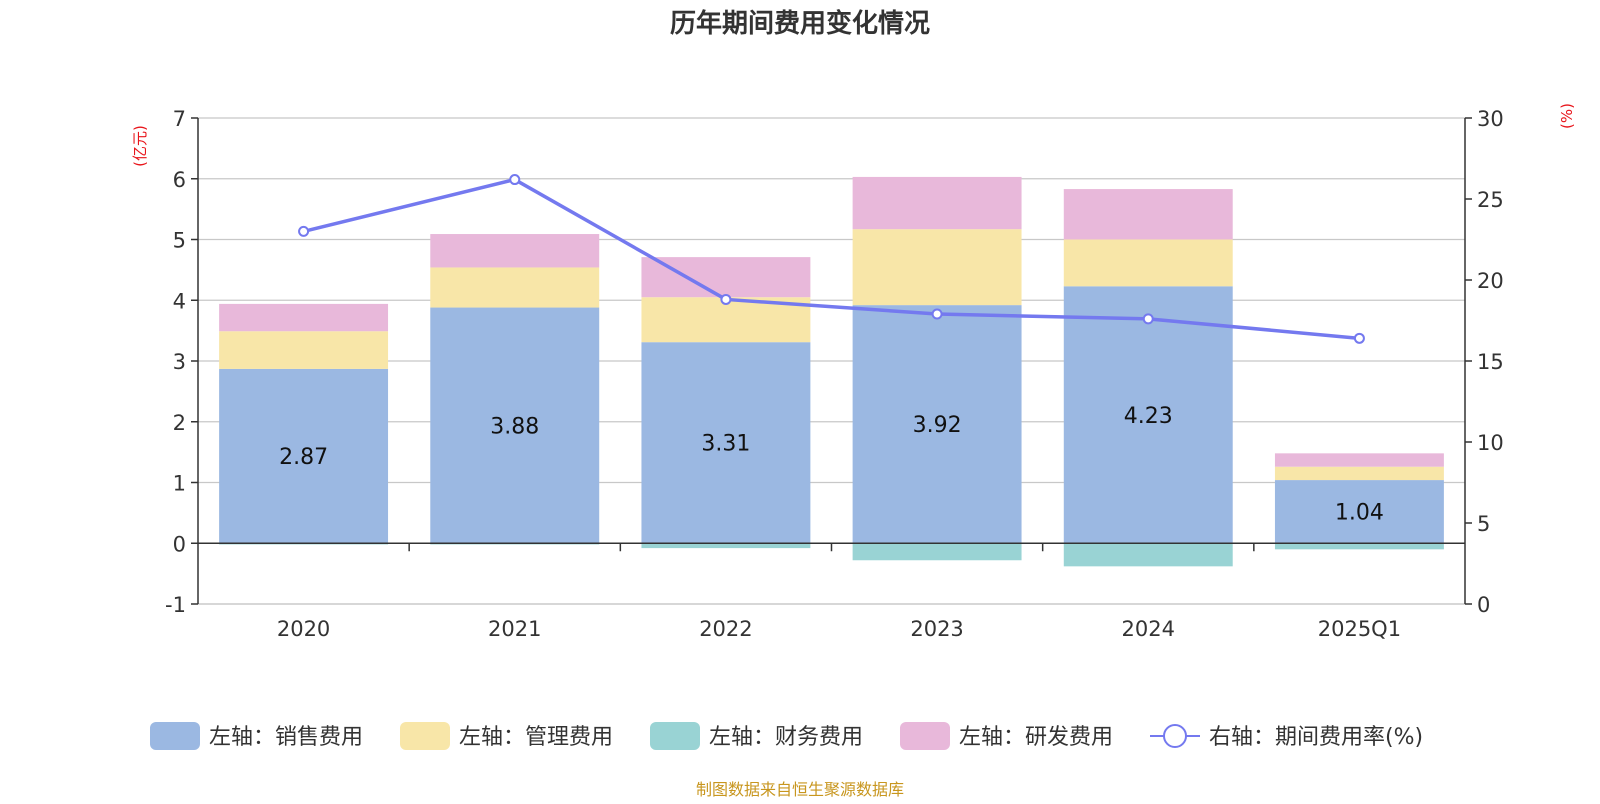 Image resolution: width=1600 pixels, height=804 pixels. Describe the element at coordinates (1490, 200) in the screenshot. I see `right-tick-label: 25` at that location.